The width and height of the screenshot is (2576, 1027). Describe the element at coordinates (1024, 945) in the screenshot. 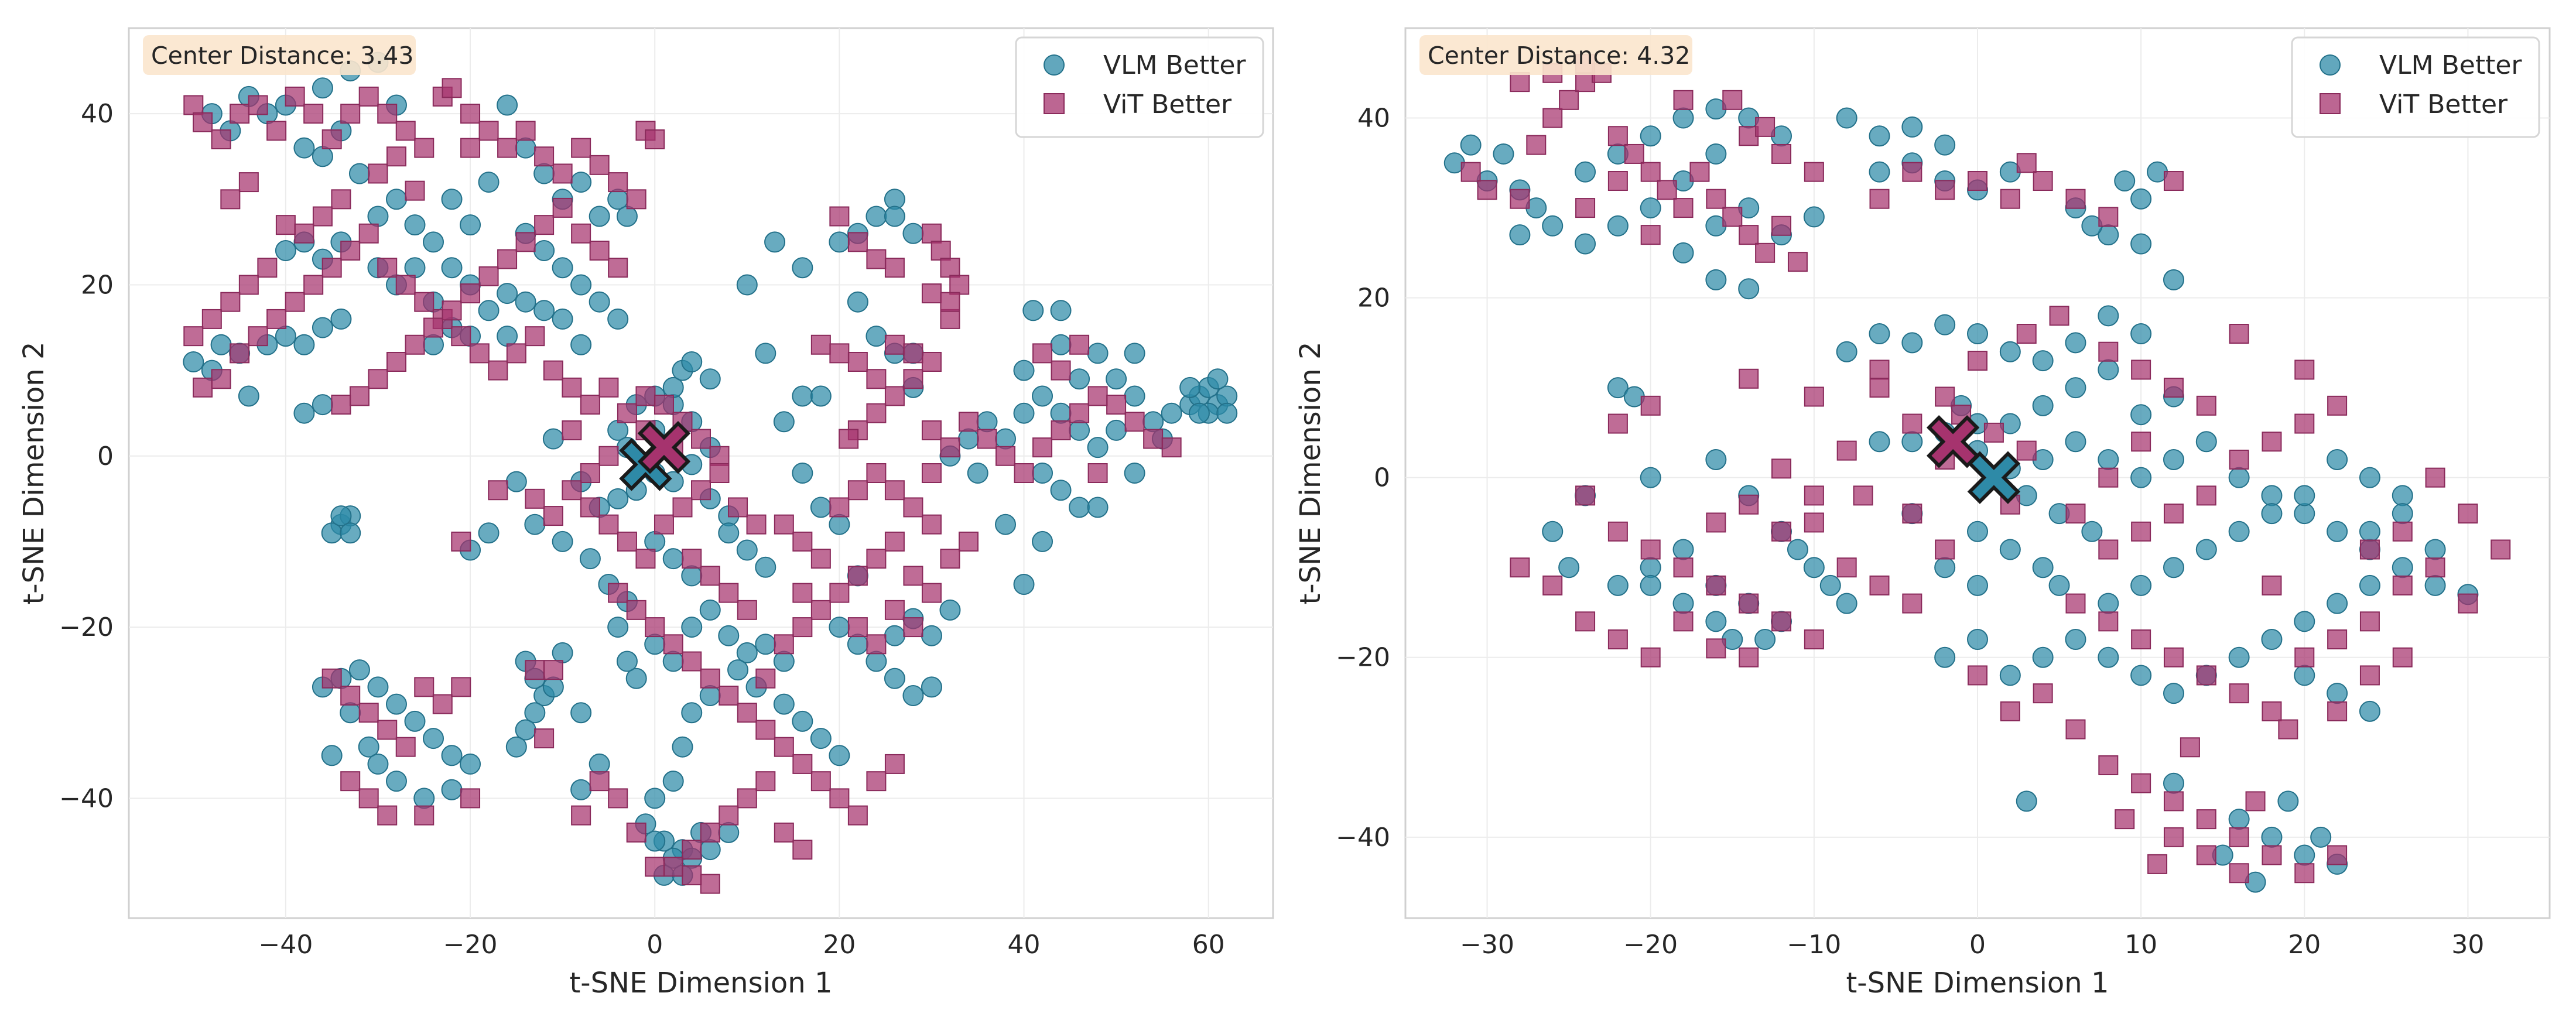

I see `left-x-tick-label: 40` at that location.